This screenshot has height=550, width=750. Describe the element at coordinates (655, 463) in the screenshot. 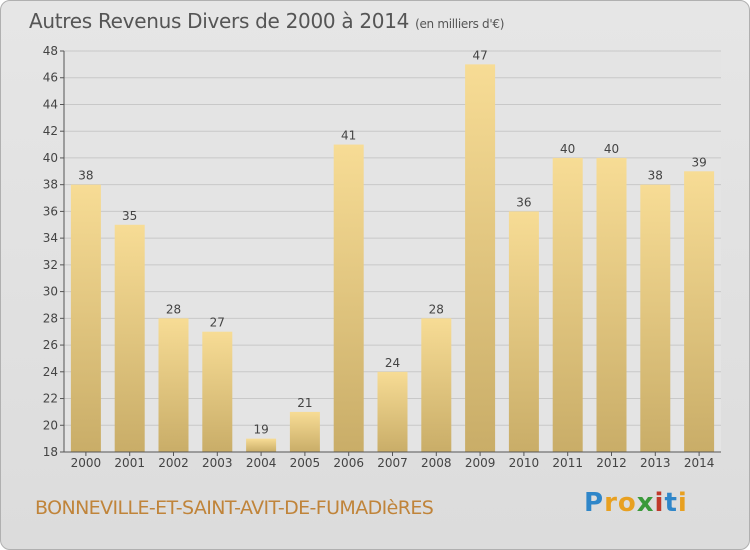

I see `x-tick-label: 2013` at that location.